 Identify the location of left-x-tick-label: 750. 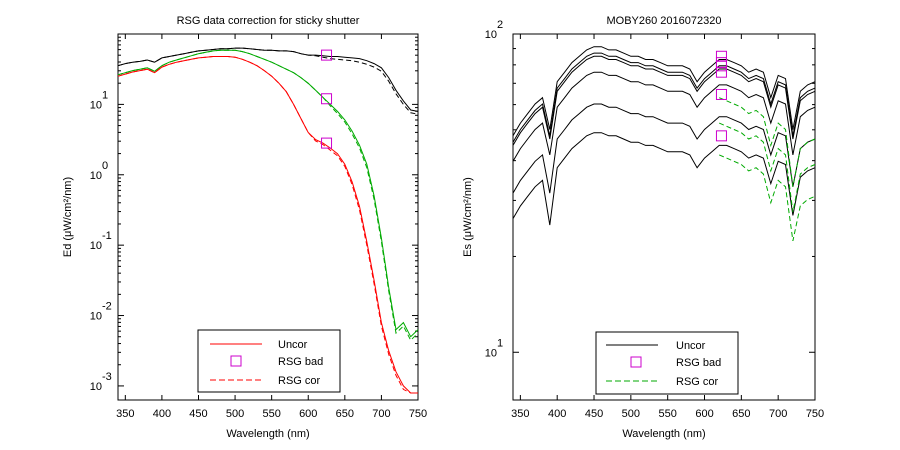
(418, 414).